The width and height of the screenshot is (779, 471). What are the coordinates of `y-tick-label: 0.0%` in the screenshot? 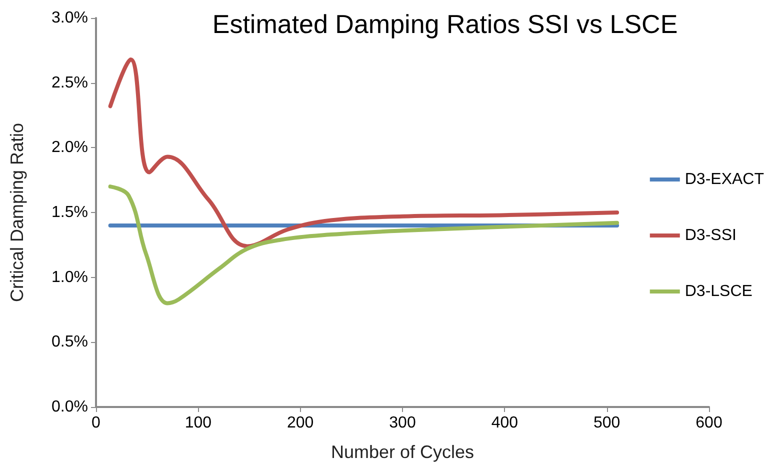 It's located at (70, 407).